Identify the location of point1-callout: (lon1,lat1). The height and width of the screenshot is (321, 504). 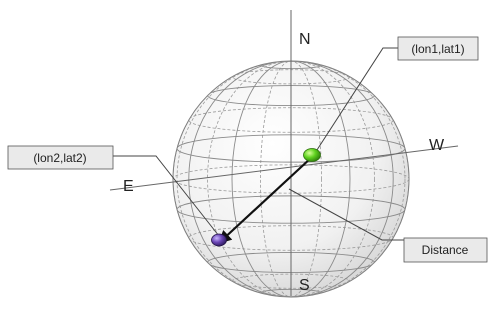
(438, 48).